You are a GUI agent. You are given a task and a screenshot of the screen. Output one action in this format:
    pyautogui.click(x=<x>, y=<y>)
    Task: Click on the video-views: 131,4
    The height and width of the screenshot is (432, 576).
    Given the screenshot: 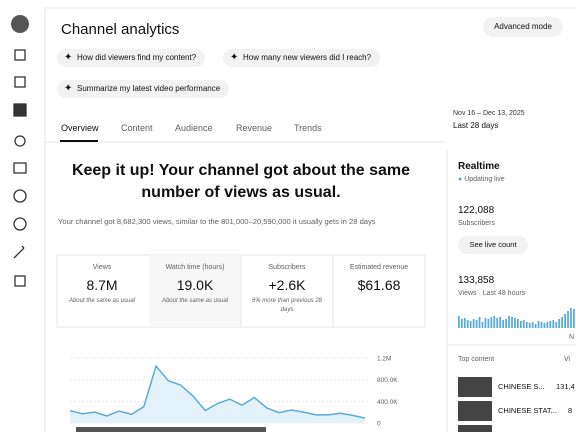 What is the action you would take?
    pyautogui.click(x=565, y=386)
    